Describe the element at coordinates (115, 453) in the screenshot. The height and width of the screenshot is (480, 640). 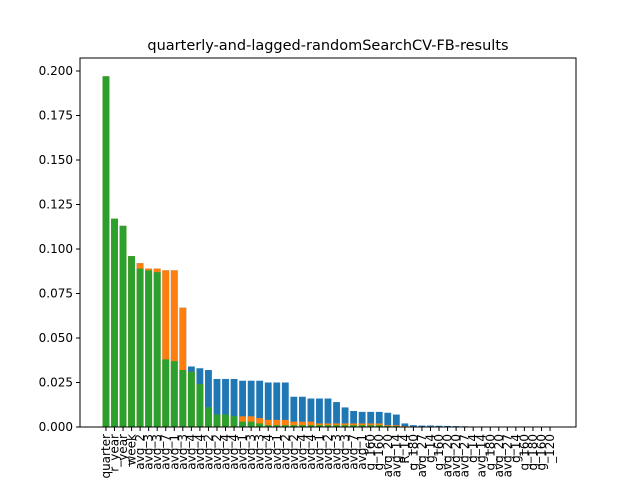
I see `x-tick-label: r_year` at that location.